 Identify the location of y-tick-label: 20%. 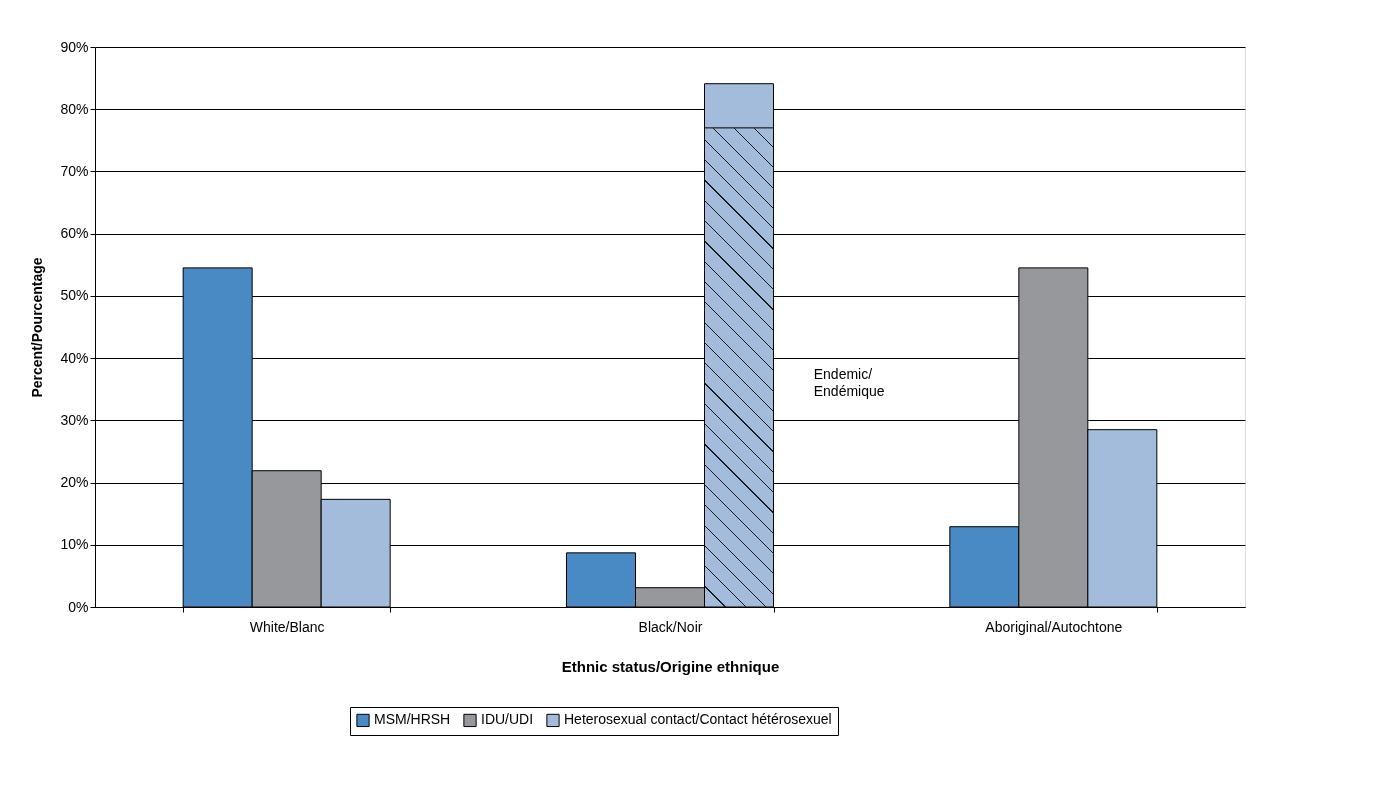
(74, 482).